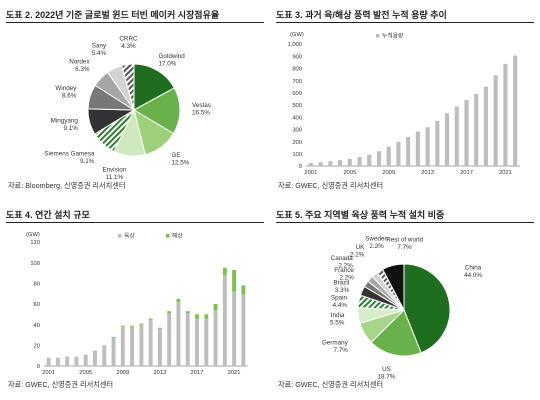  I want to click on bar-secondary-2013, so click(159, 328).